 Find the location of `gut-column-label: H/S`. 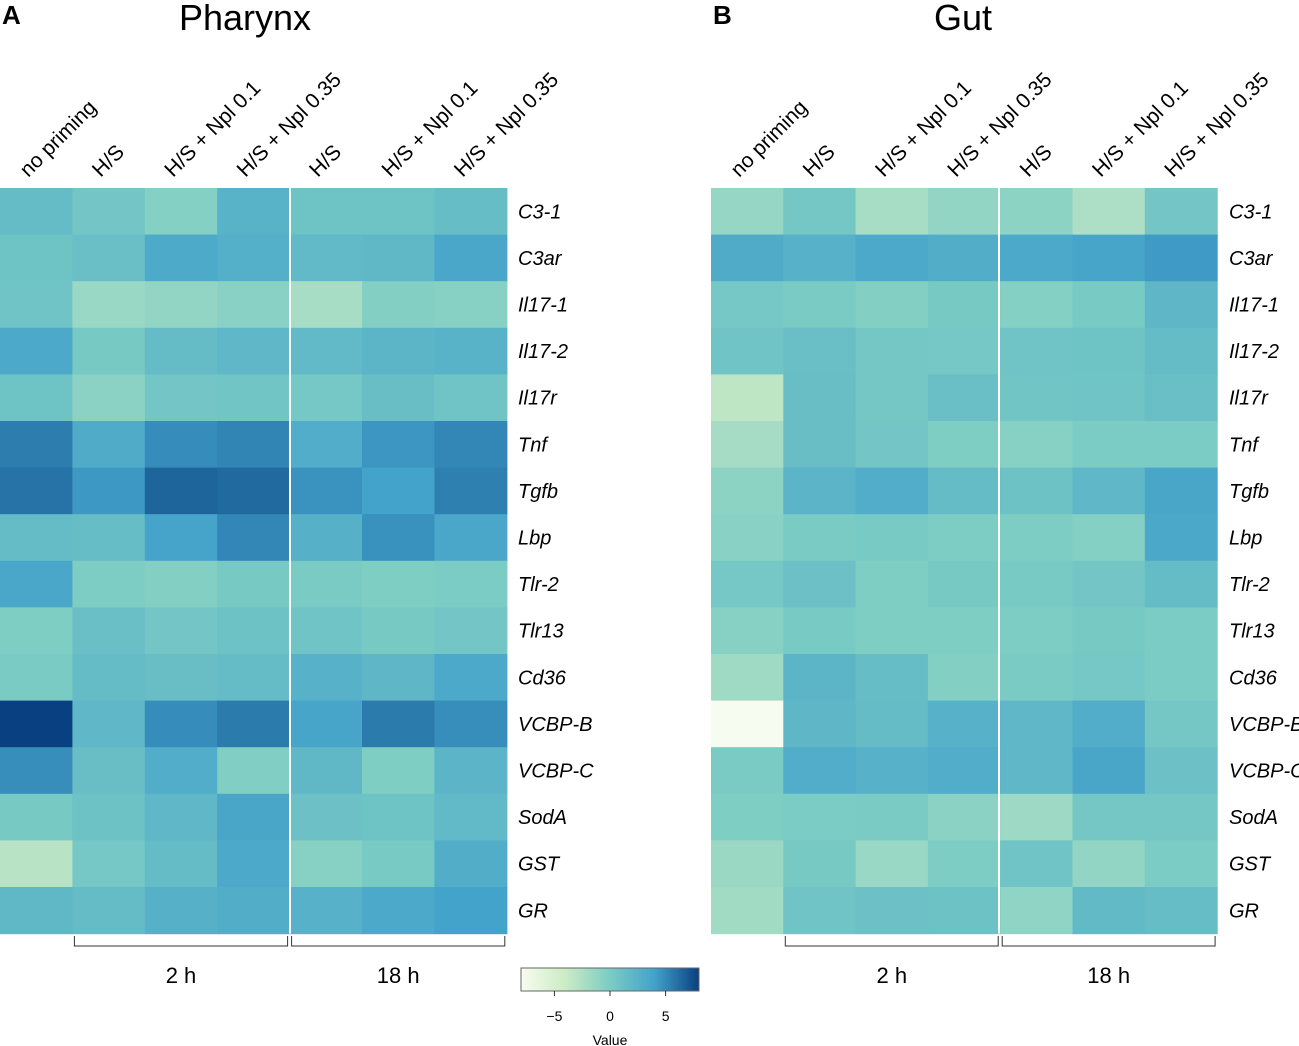

gut-column-label: H/S is located at coordinates (819, 161).